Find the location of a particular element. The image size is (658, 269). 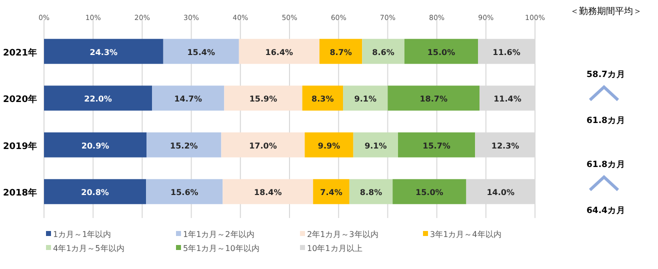

data-label: 15.4% is located at coordinates (201, 52).